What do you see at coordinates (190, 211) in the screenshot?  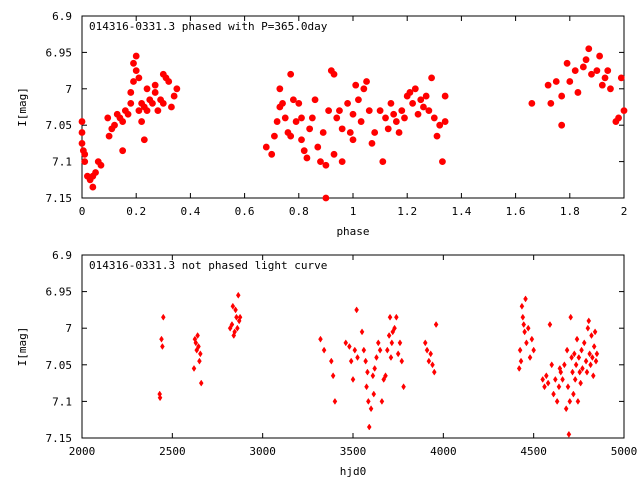 I see `x-tick-label: 0.4` at bounding box center [190, 211].